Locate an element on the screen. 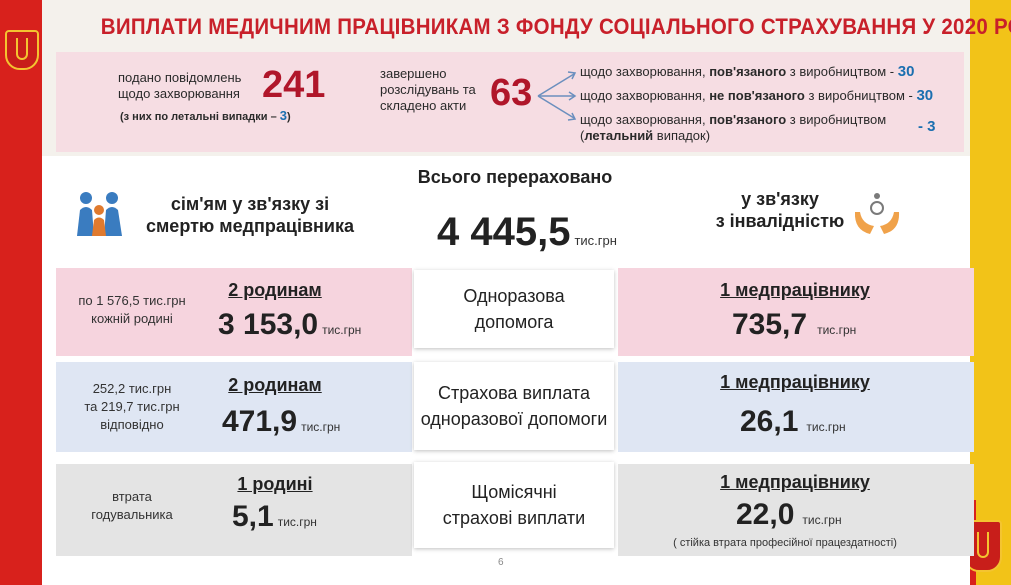 The image size is (1011, 585). row-right-amount: 22,0 тис.грн is located at coordinates (789, 514).